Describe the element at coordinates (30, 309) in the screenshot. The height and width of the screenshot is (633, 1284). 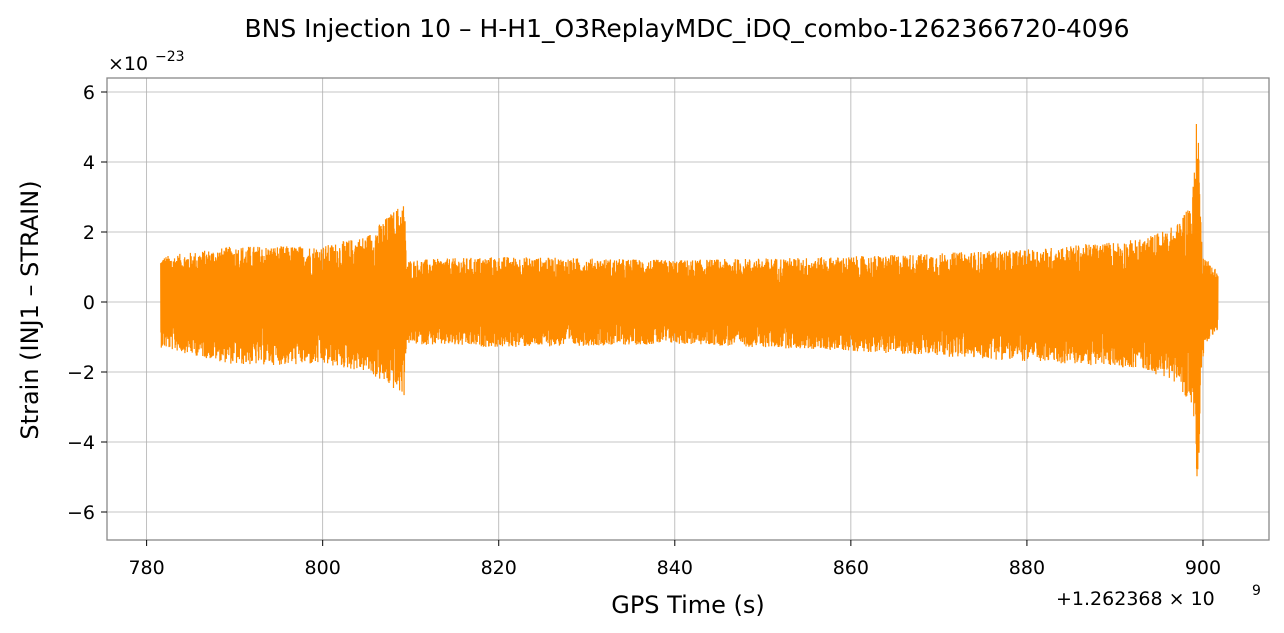
I see `y-axis-label: Strain (INJ1 – STRAIN)` at that location.